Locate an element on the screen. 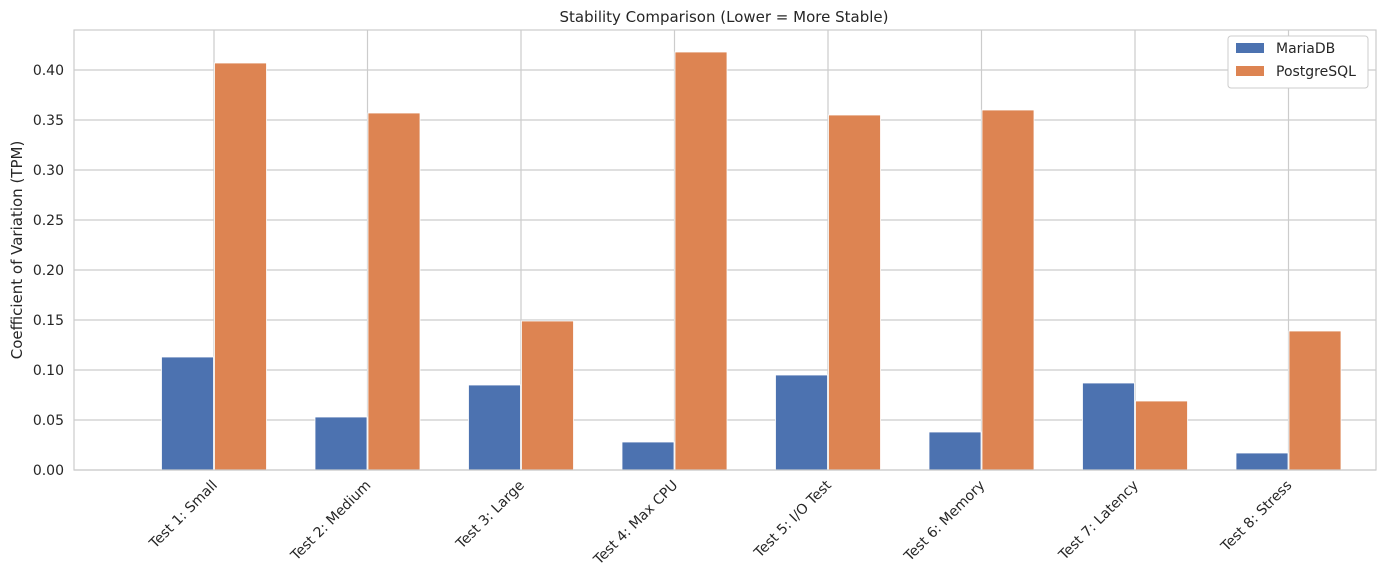 This screenshot has height=584, width=1384. y-tick-label: 0.15 is located at coordinates (48, 321).